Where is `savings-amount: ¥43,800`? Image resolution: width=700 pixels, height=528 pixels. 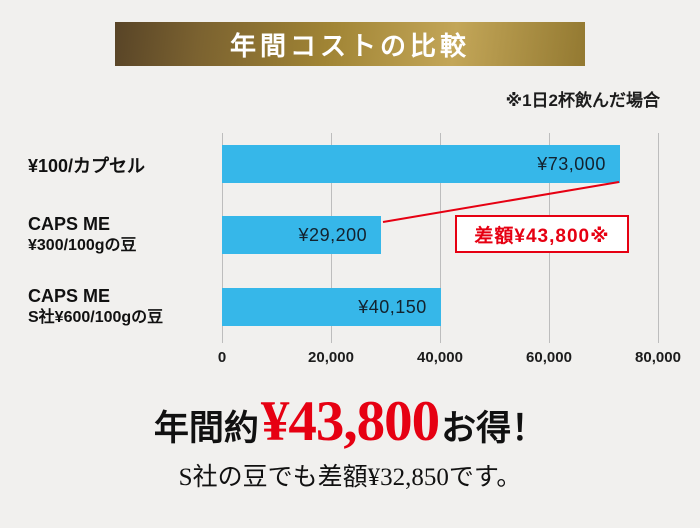 savings-amount: ¥43,800 is located at coordinates (350, 421).